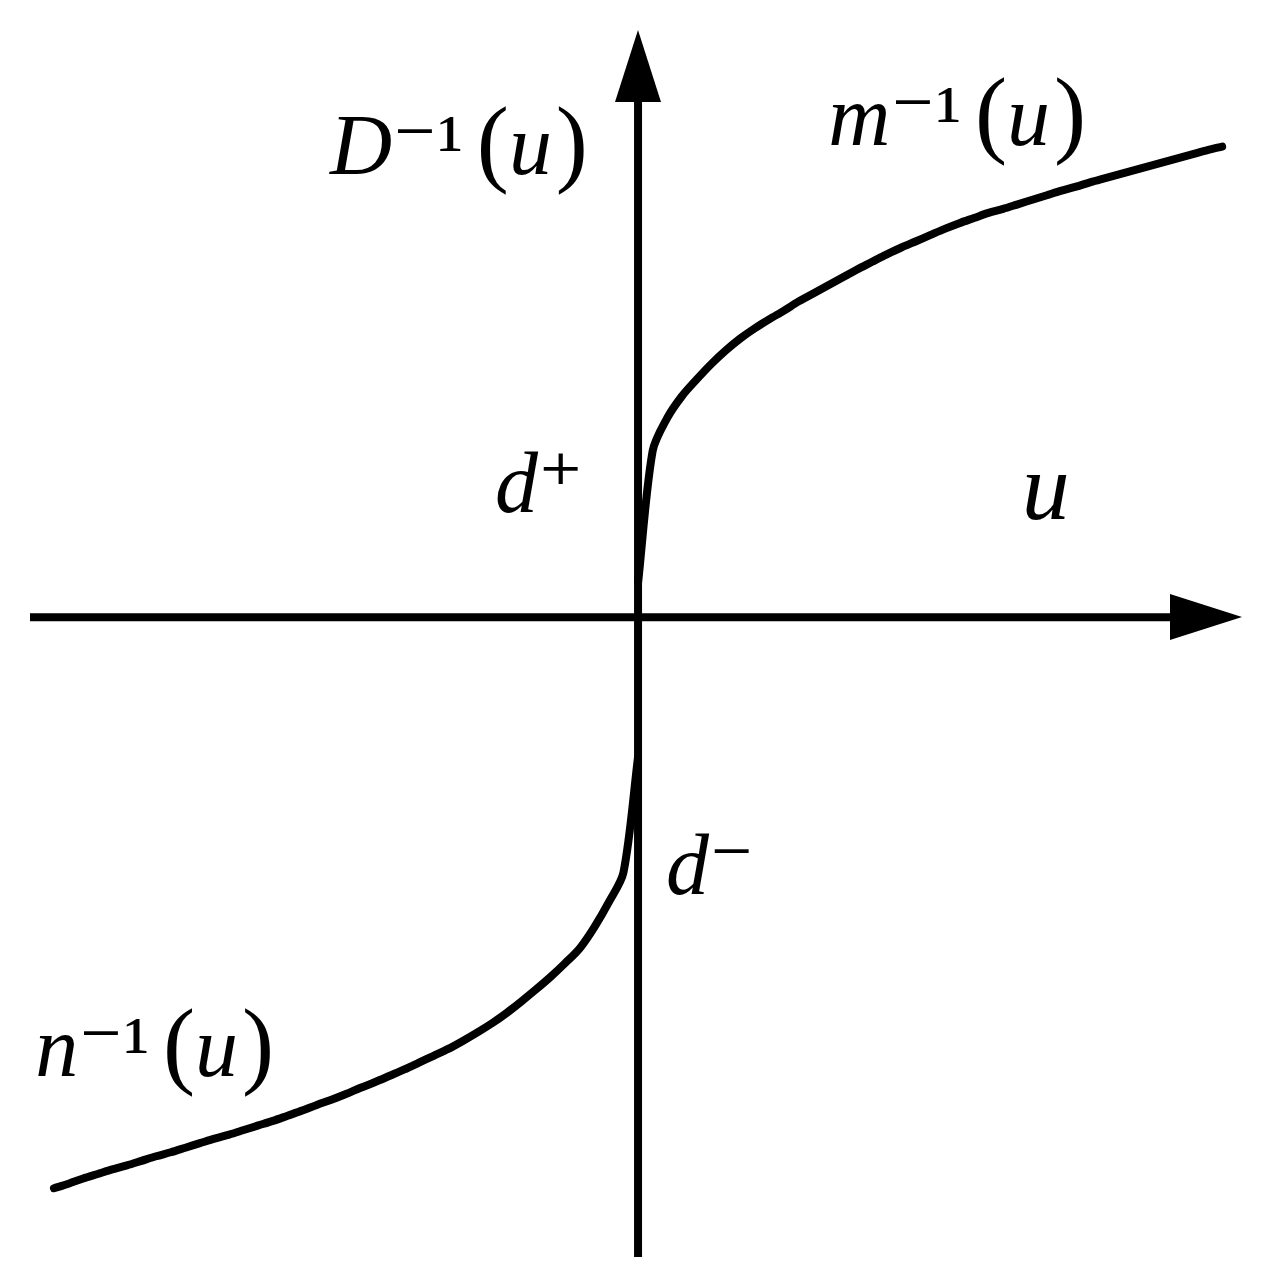 This screenshot has width=1270, height=1279. Describe the element at coordinates (957, 112) in the screenshot. I see `legend-label: m⁻¹(u)` at that location.